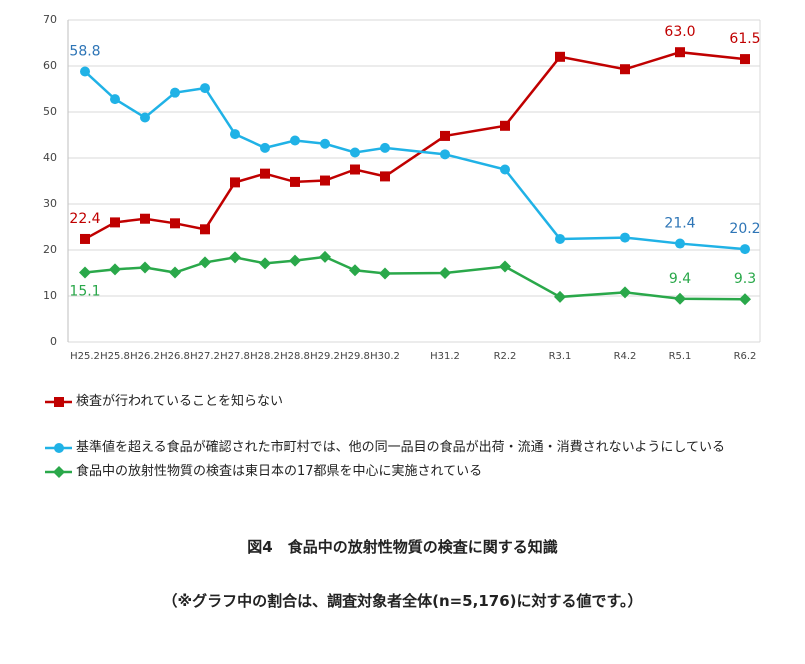 Image resolution: width=805 pixels, height=664 pixels. What do you see at coordinates (679, 32) in the screenshot?
I see `data-label: 63.0` at bounding box center [679, 32].